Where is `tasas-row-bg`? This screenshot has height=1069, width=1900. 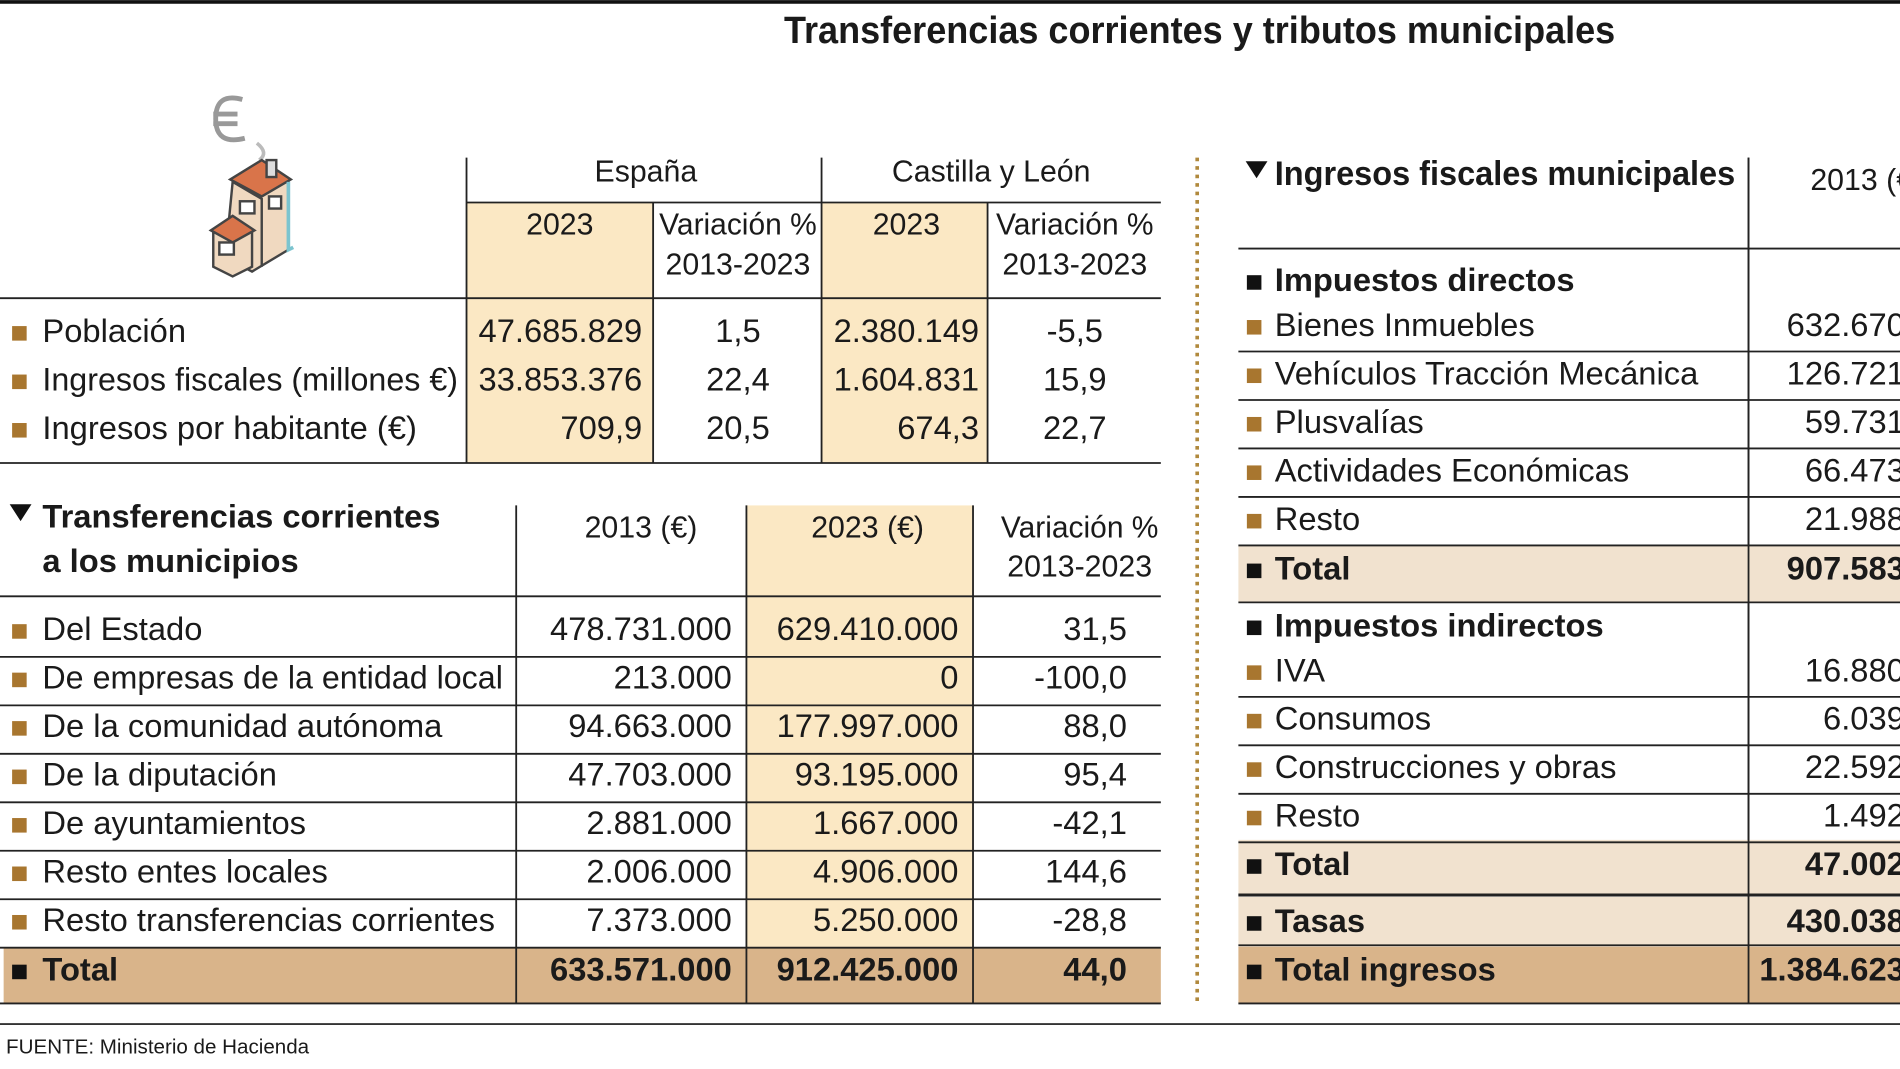
tasas-row-bg is located at coordinates (1569, 921).